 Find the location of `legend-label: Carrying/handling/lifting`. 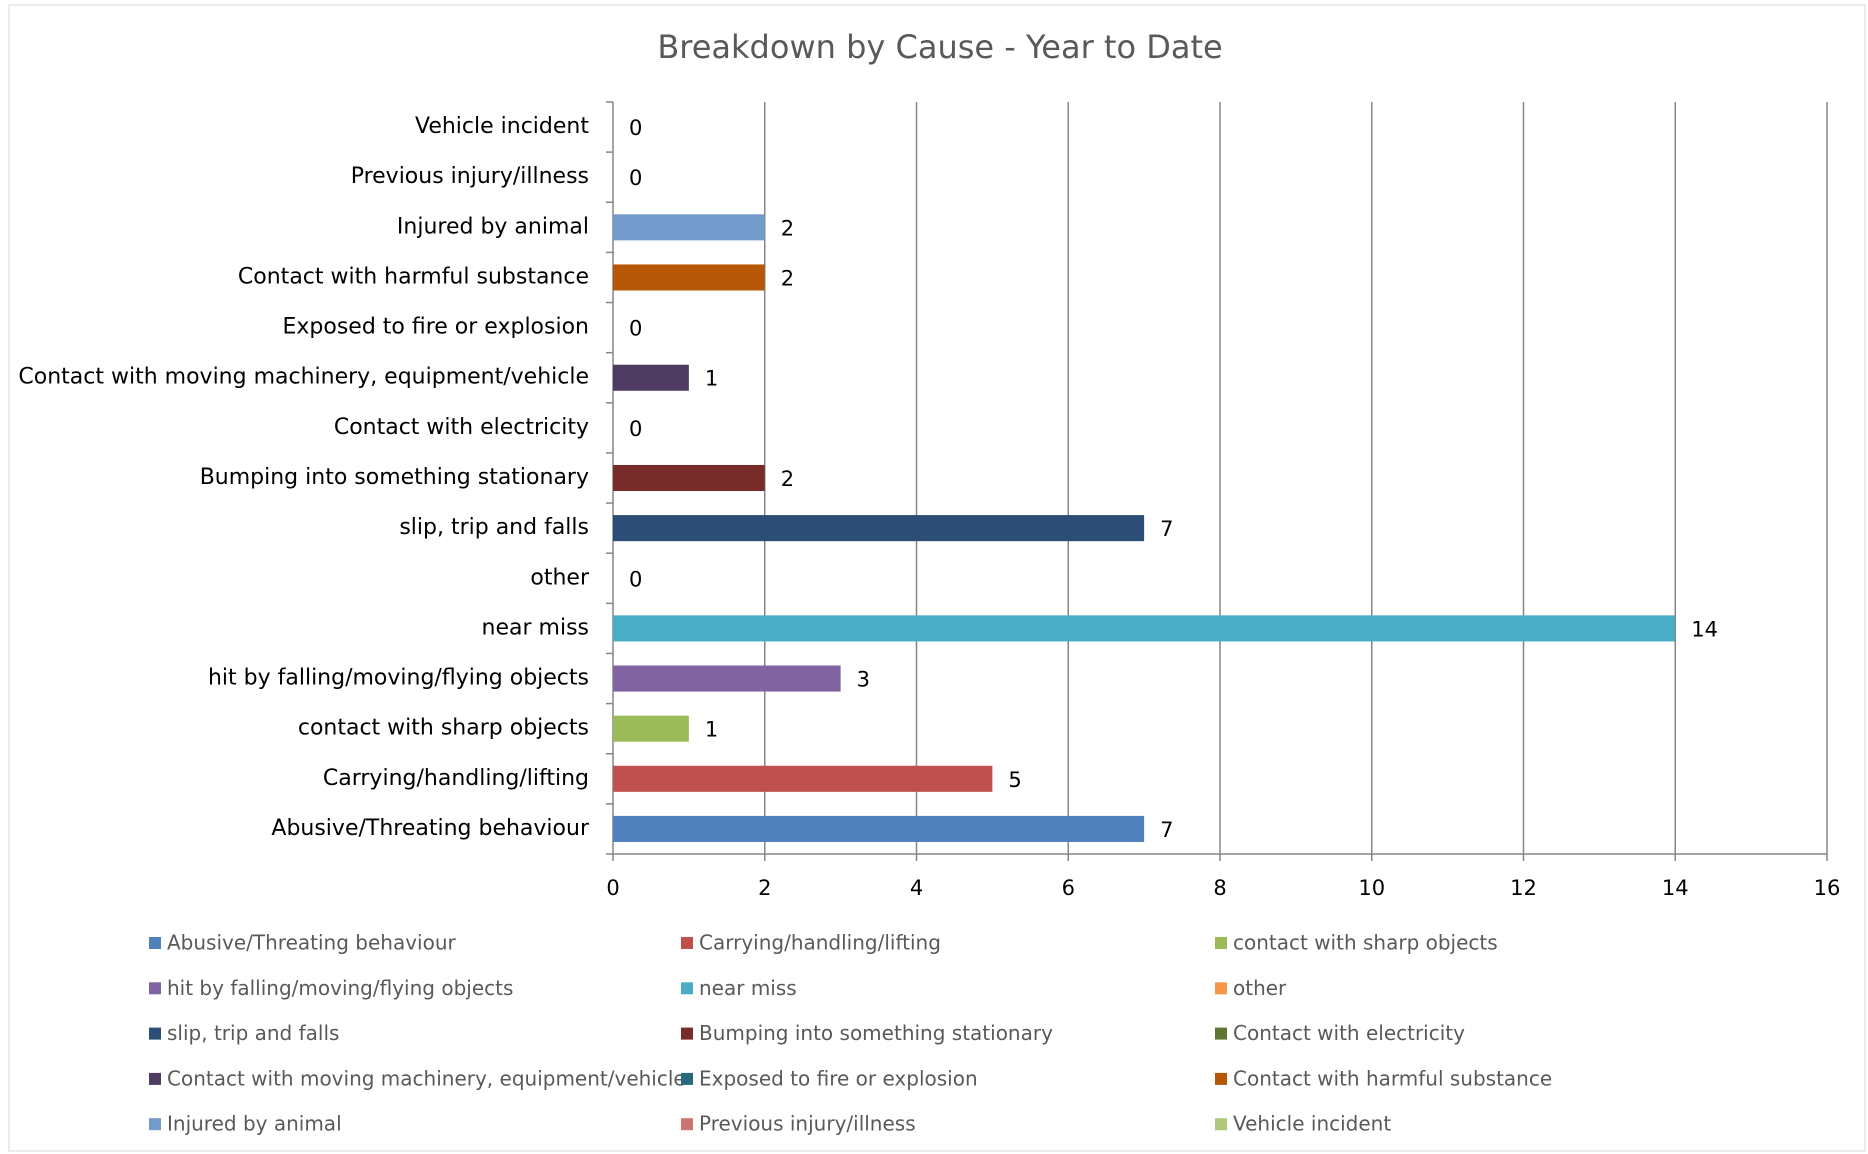

legend-label: Carrying/handling/lifting is located at coordinates (820, 943).